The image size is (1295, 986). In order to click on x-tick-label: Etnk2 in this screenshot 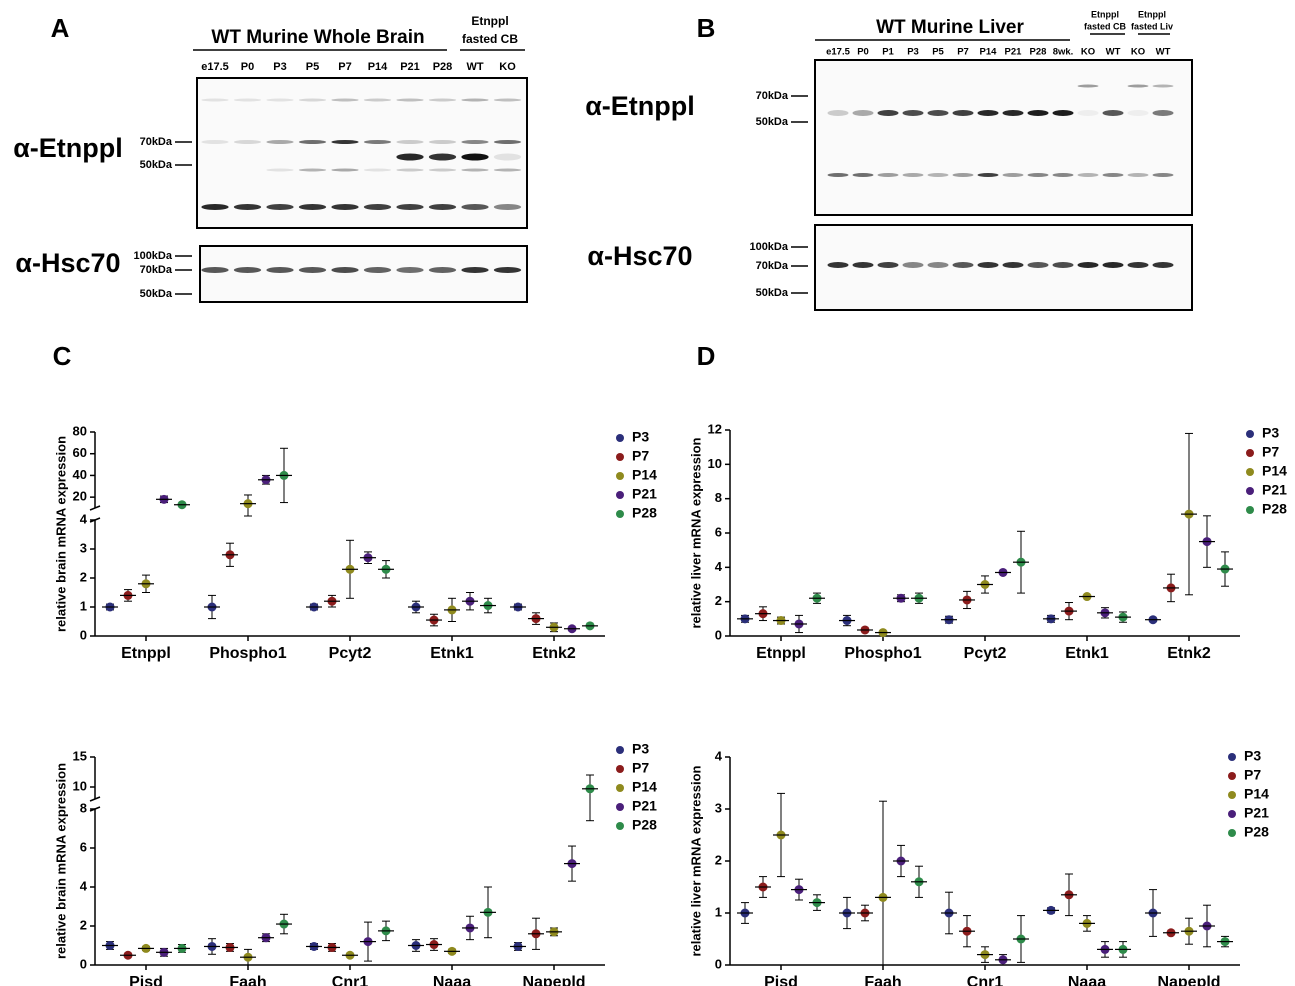, I will do `click(1189, 653)`.